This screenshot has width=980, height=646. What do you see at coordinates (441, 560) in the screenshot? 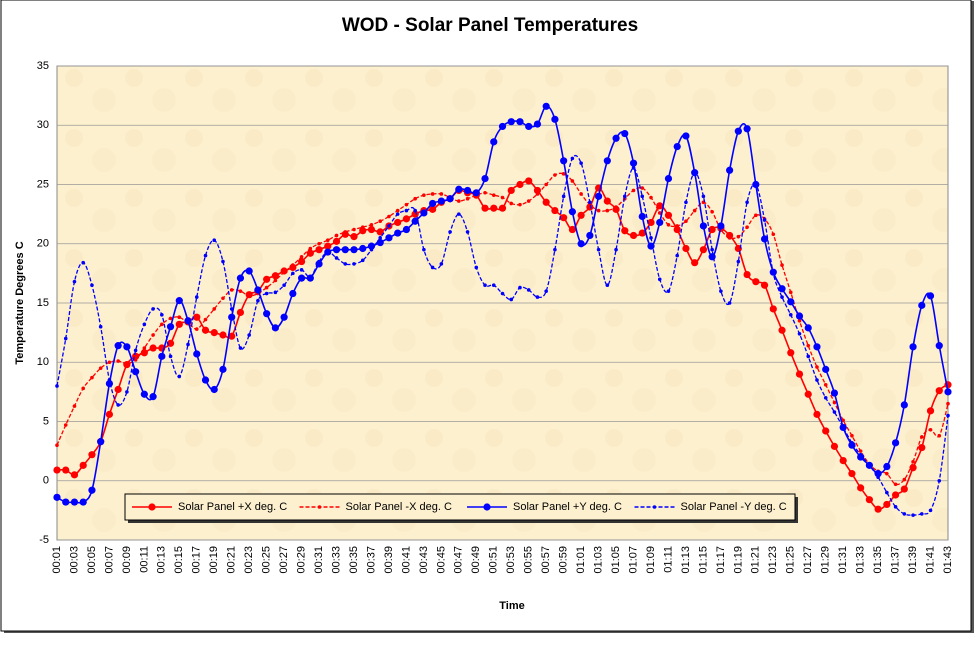
I see `x-tick-label: 00:45` at bounding box center [441, 560].